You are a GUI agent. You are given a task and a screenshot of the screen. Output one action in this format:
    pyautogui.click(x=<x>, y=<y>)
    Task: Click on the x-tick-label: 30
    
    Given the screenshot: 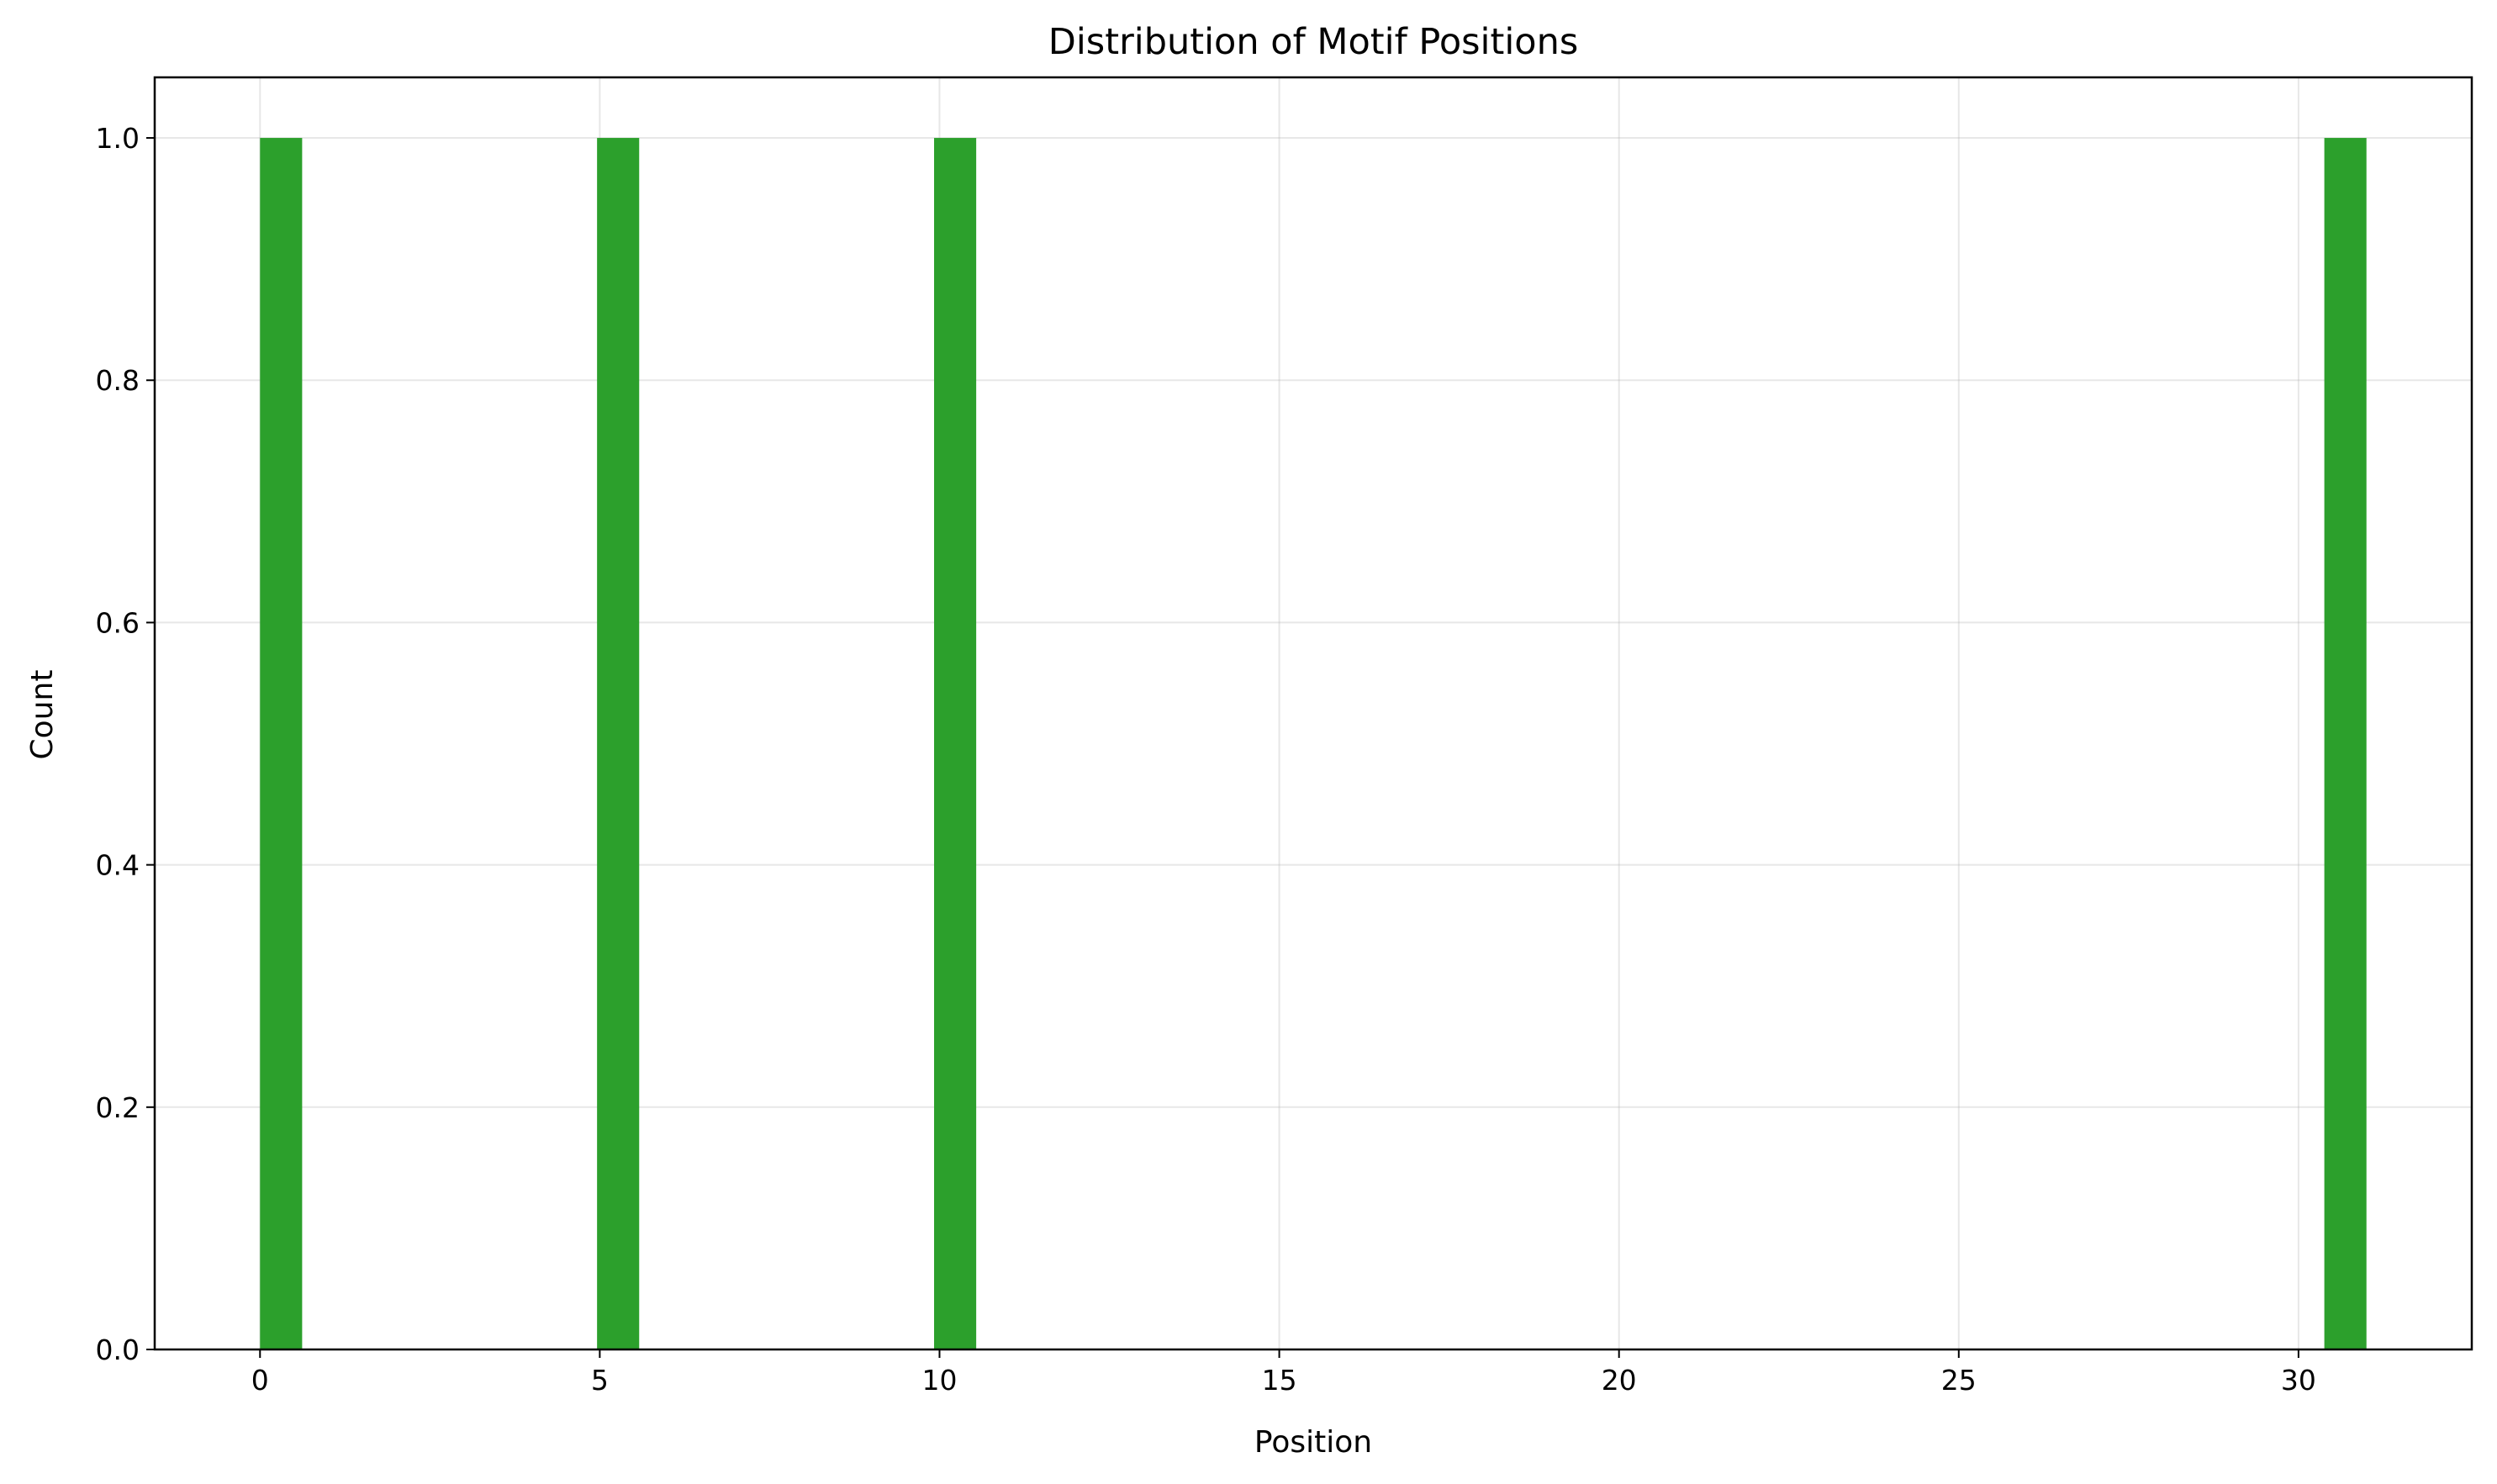 What is the action you would take?
    pyautogui.click(x=2298, y=1380)
    